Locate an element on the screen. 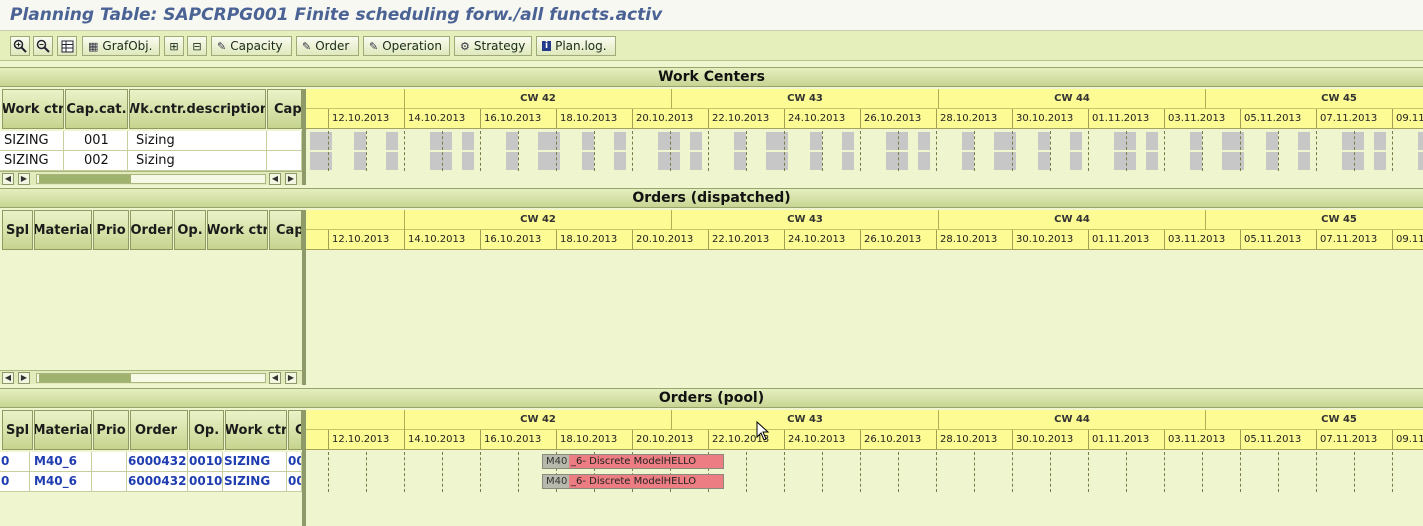  hierarchy-up-button: ⊞ is located at coordinates (174, 46).